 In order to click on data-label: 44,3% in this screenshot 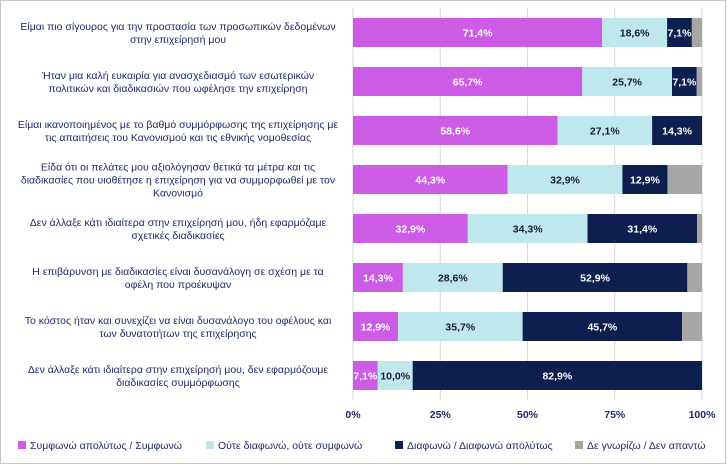, I will do `click(430, 181)`.